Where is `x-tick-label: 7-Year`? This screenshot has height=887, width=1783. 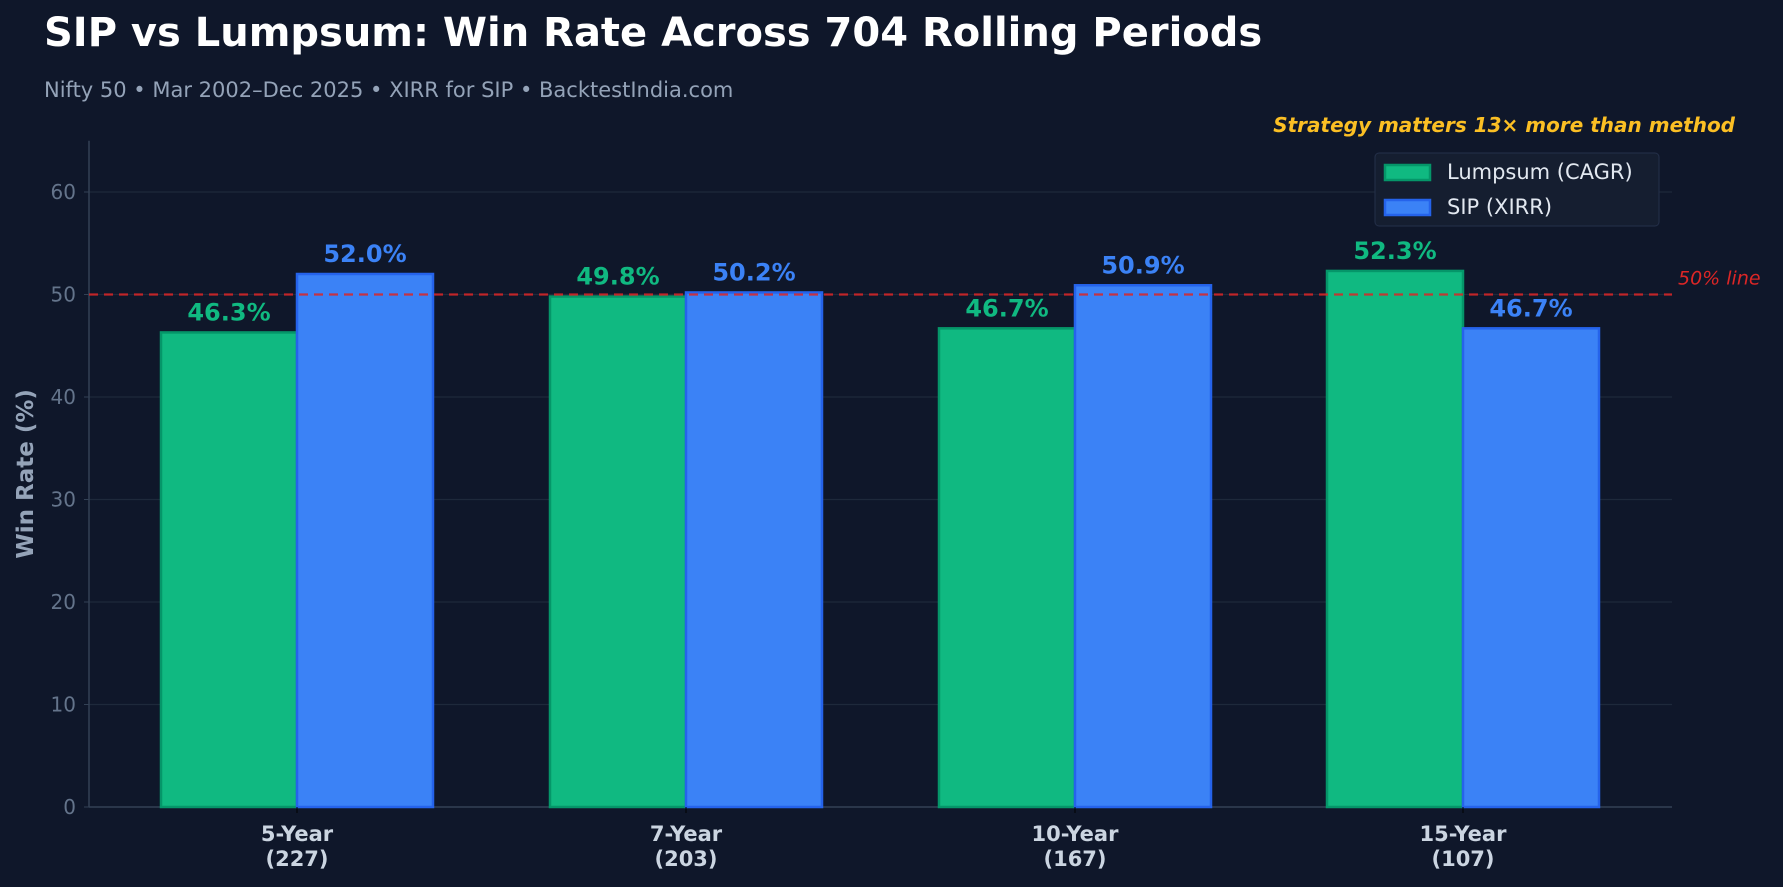 x-tick-label: 7-Year is located at coordinates (686, 834).